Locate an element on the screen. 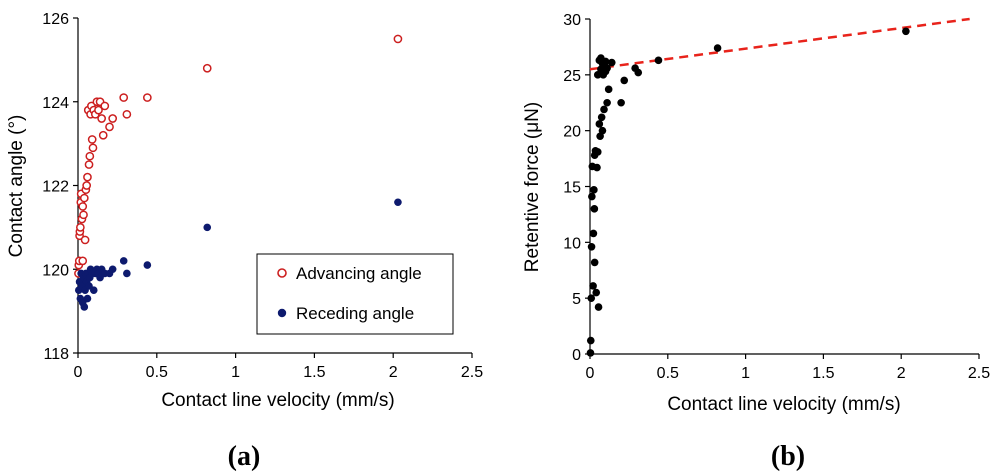 This screenshot has width=1000, height=476. legend-advancing-label: Advancing angle is located at coordinates (359, 273).